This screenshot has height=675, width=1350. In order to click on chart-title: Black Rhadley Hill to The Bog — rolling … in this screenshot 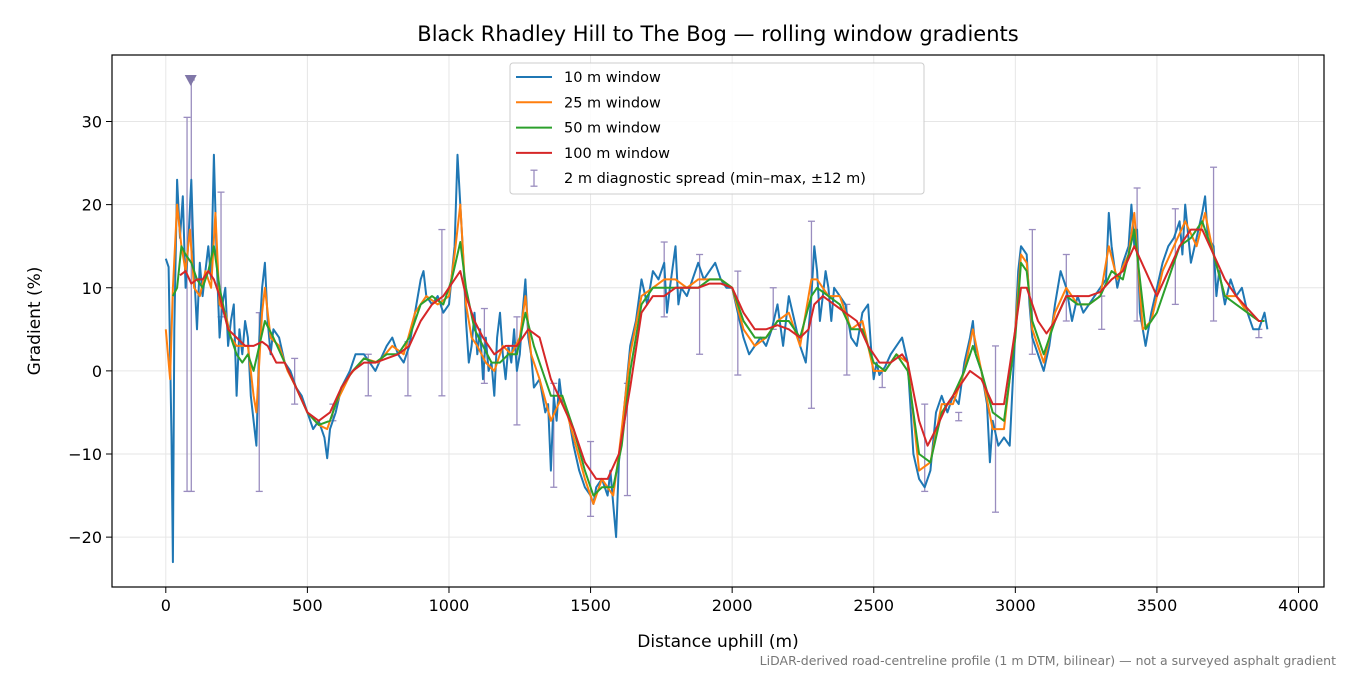, I will do `click(717, 34)`.